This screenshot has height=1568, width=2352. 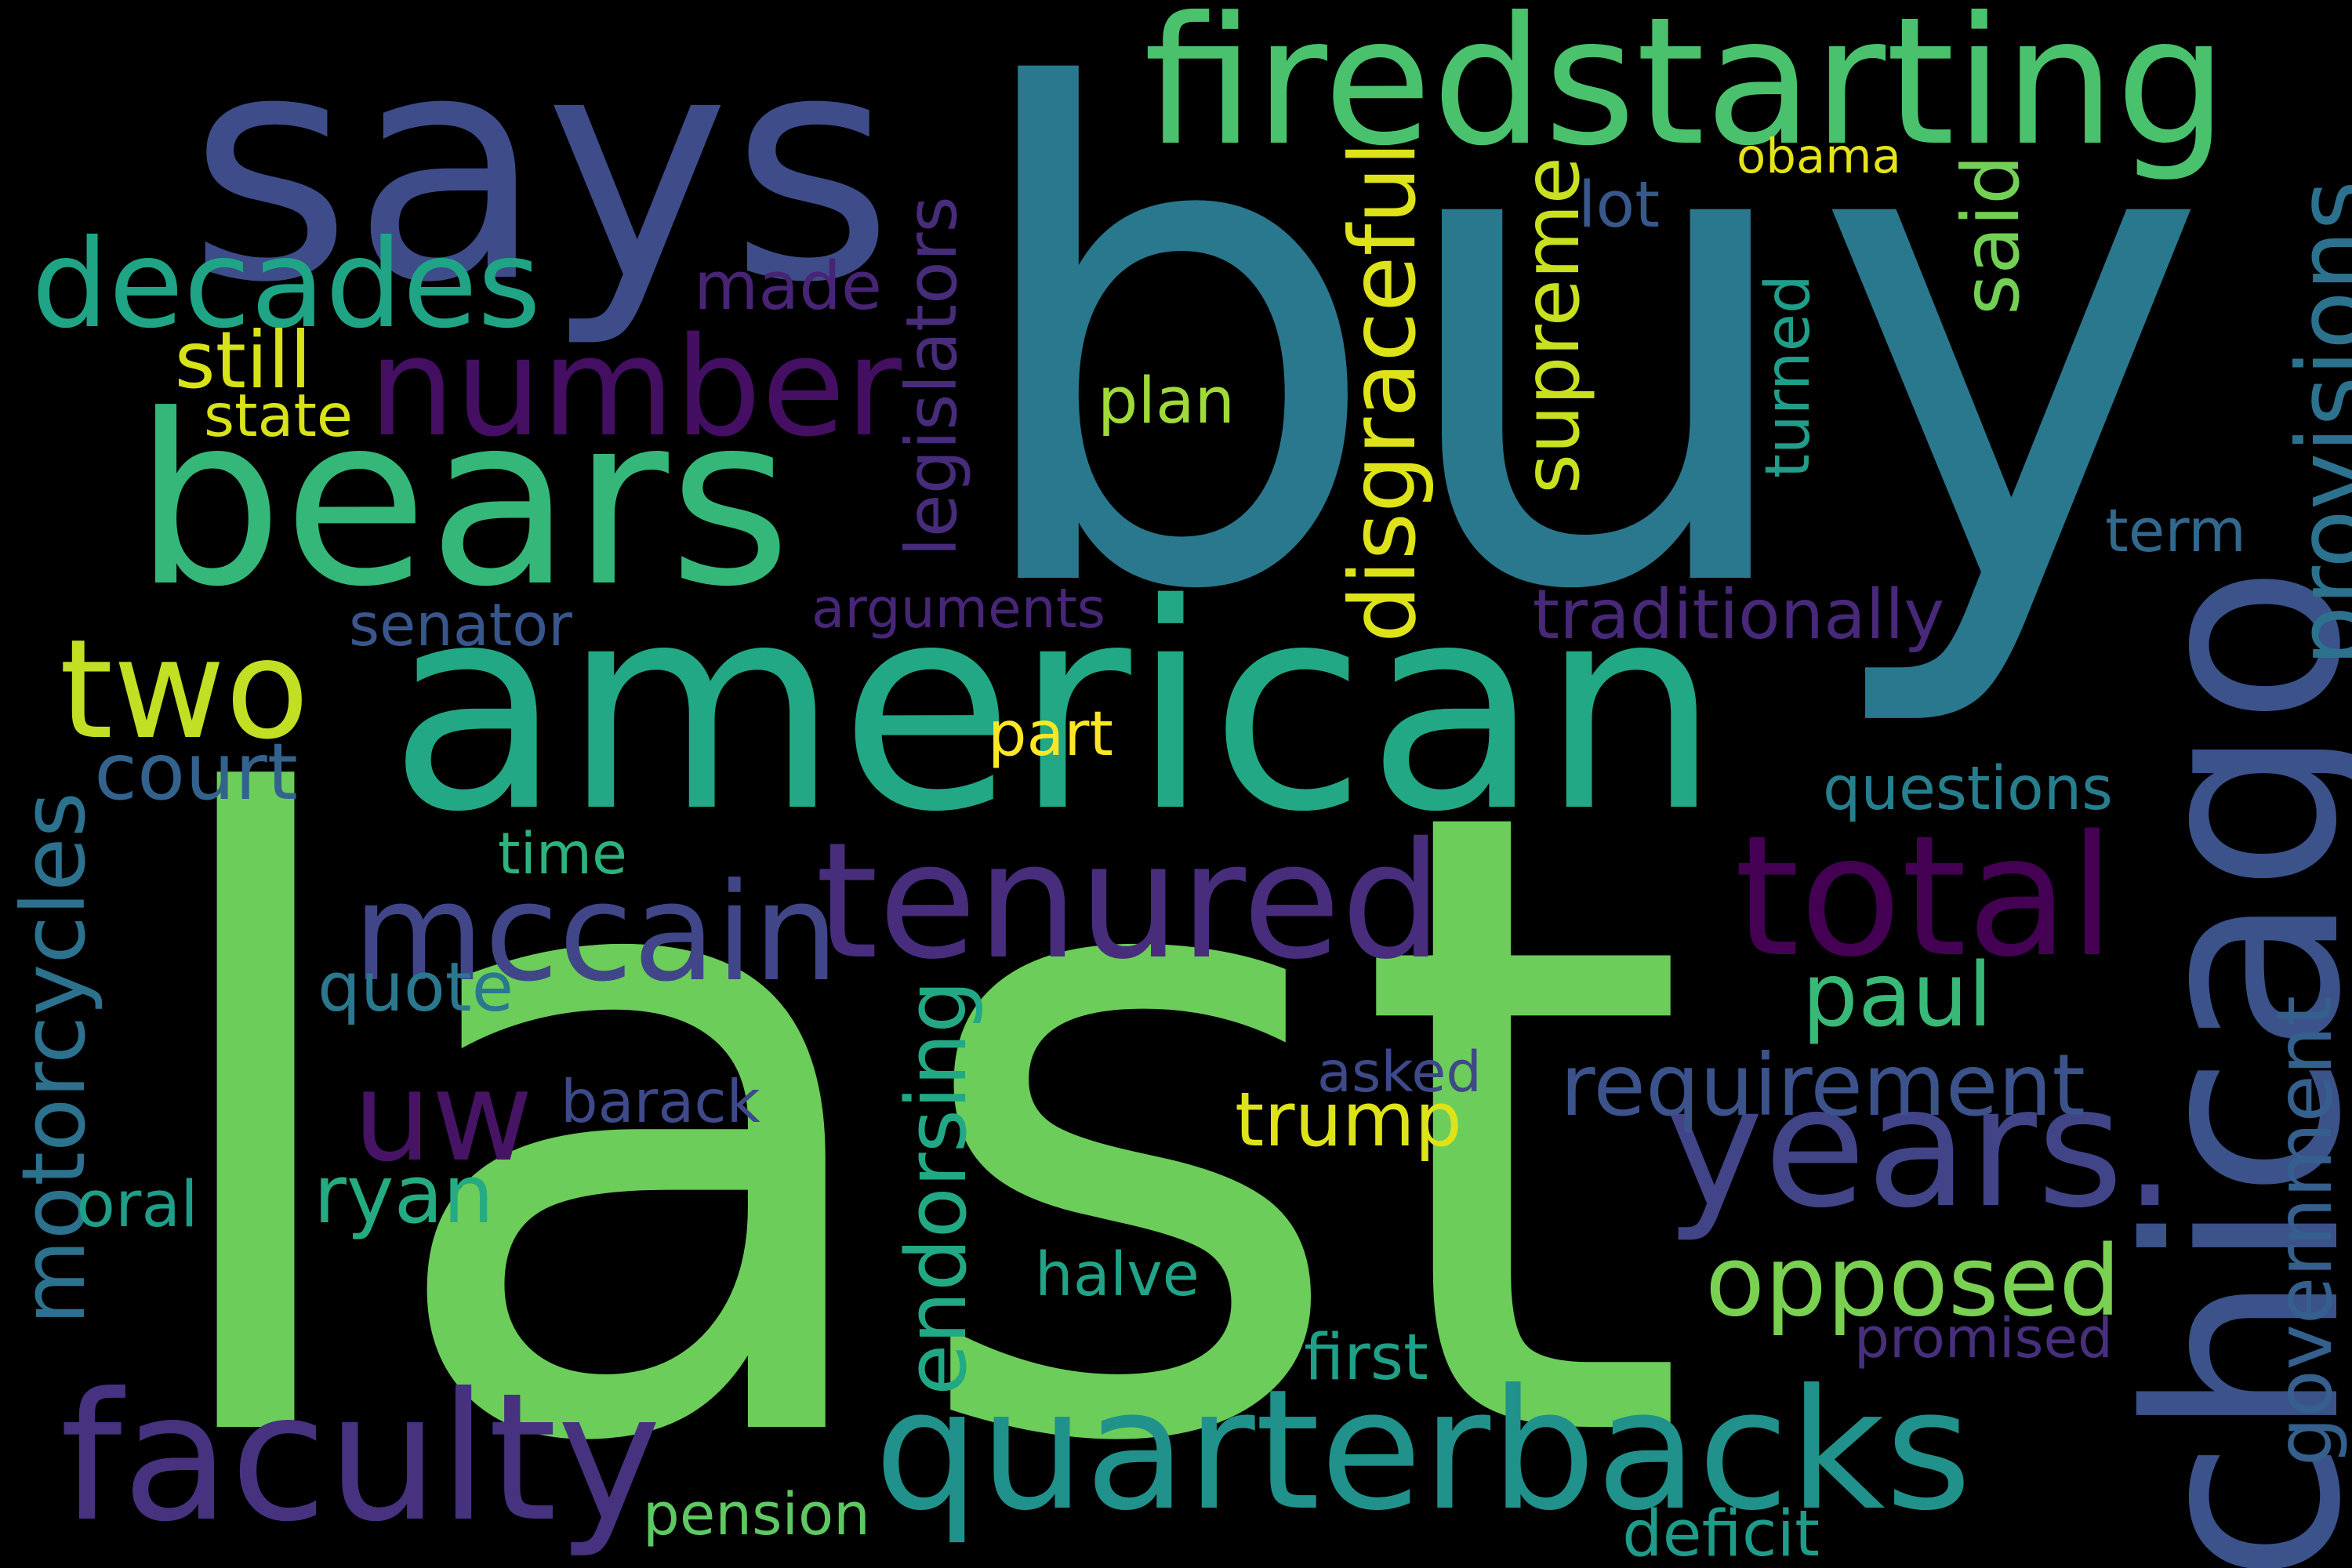 I want to click on word-tenured: tenured, so click(x=1129, y=901).